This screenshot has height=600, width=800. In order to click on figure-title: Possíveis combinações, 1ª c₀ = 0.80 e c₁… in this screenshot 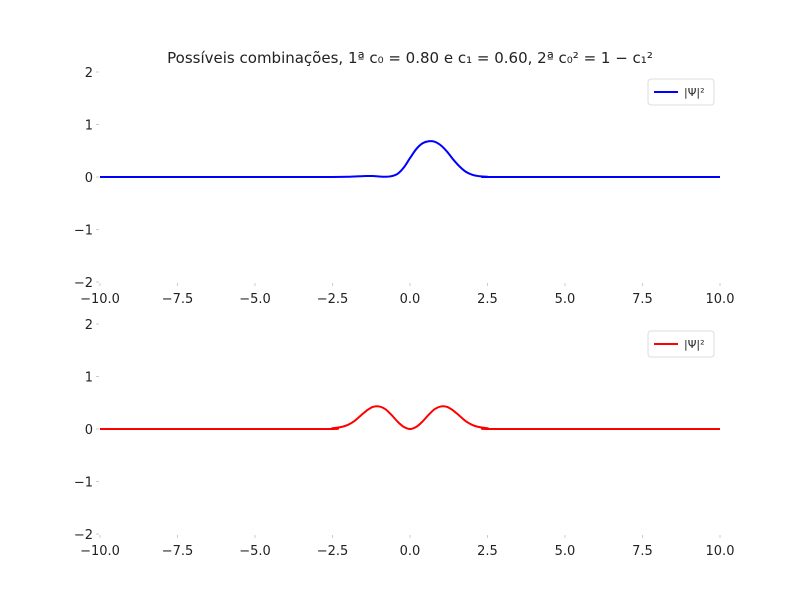, I will do `click(410, 58)`.